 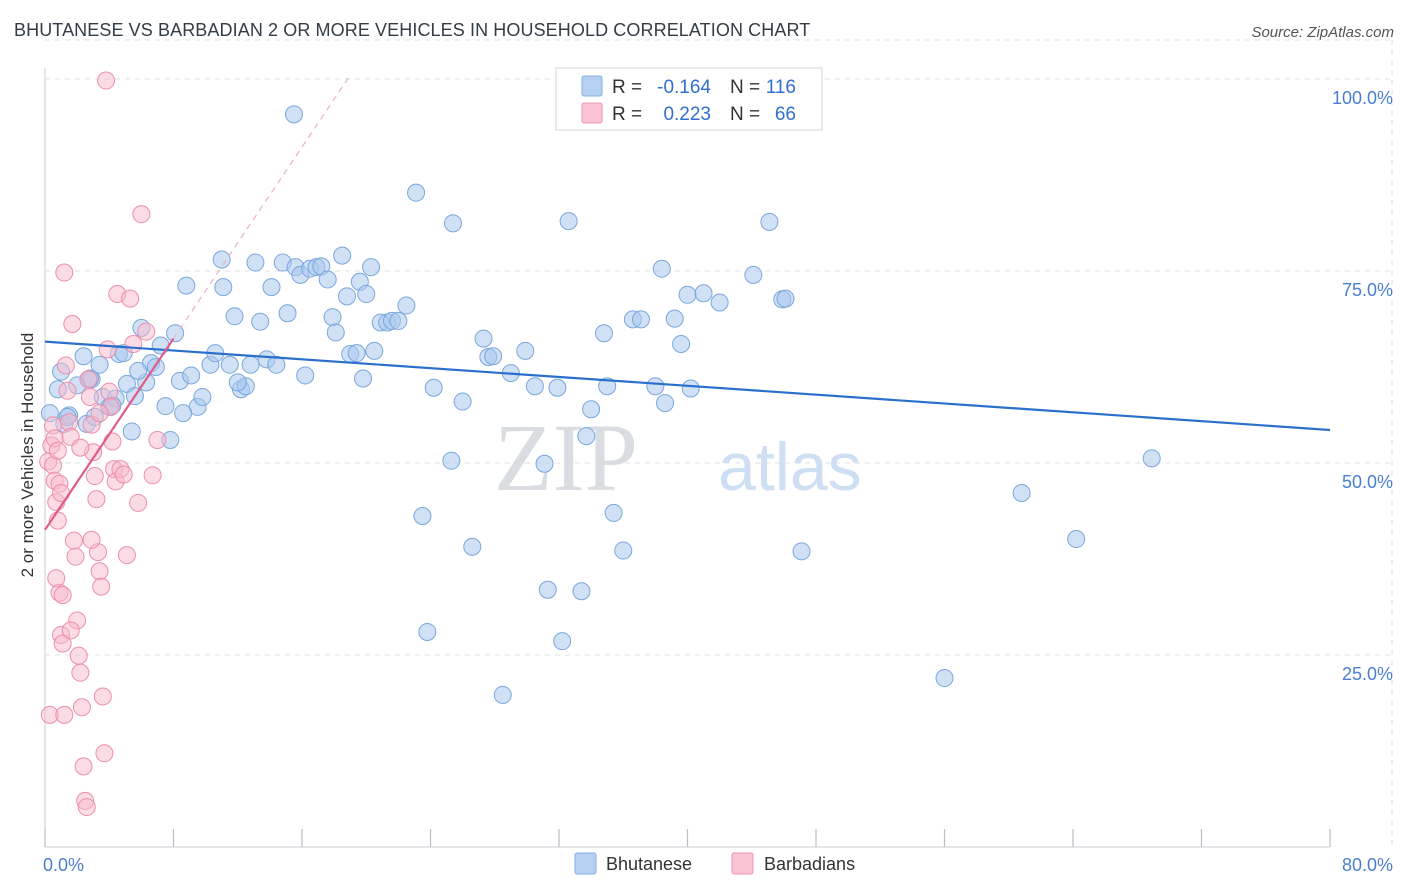 I want to click on x-tick-label: 80.0%, so click(x=1367, y=865).